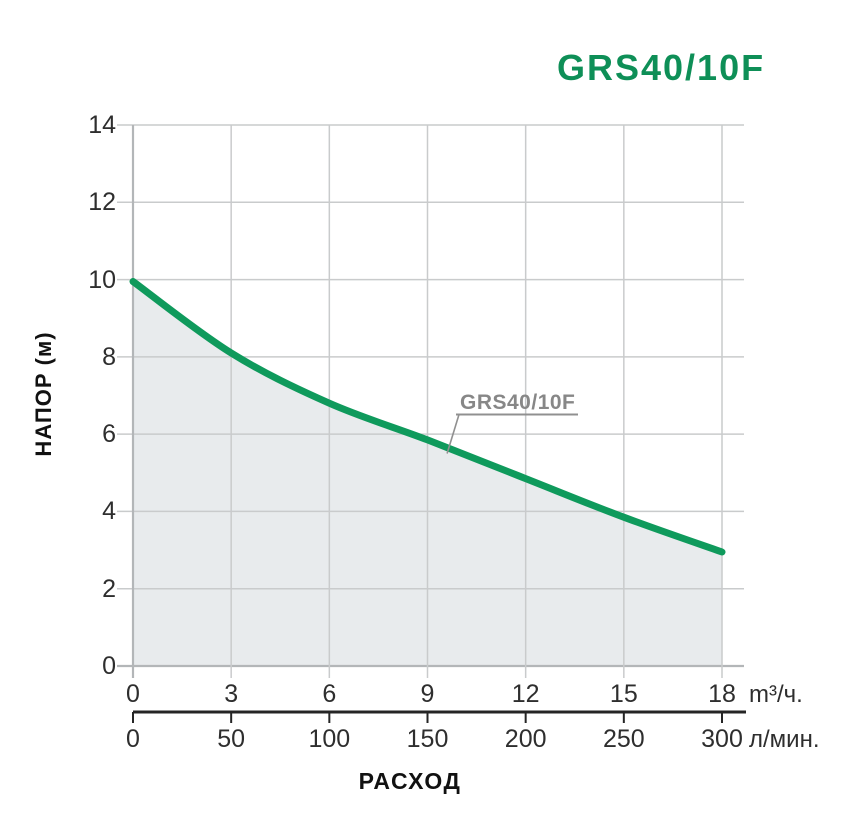 Image resolution: width=842 pixels, height=827 pixels. I want to click on y-tick-label: 10, so click(102, 279).